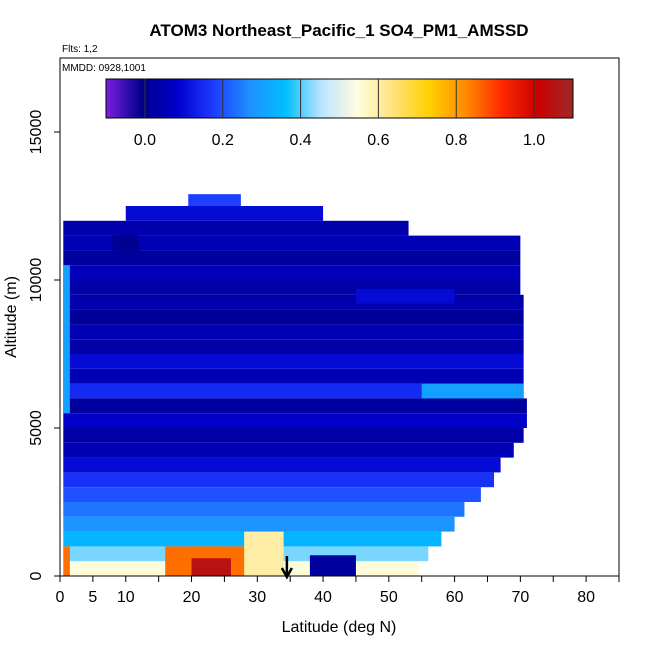 The width and height of the screenshot is (650, 650). I want to click on x-tick-label: 30, so click(257, 597).